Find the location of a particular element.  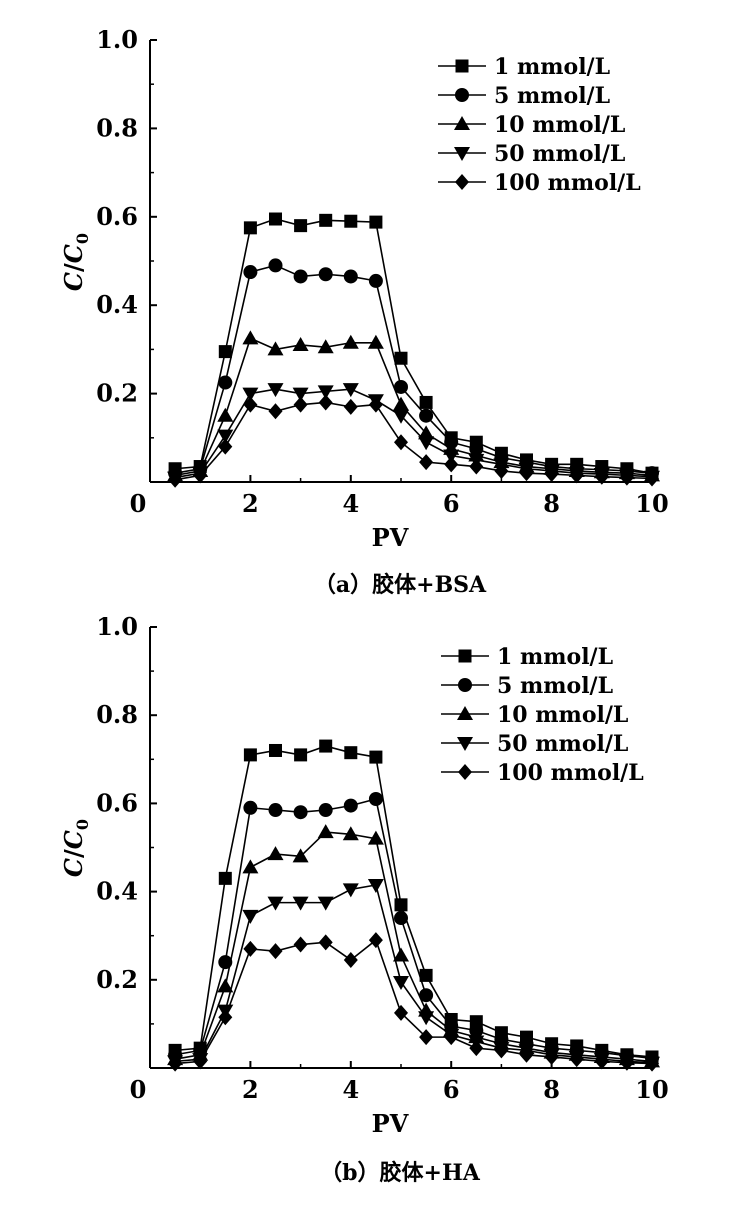

x-tick-label-b-1: 2 is located at coordinates (250, 1089).